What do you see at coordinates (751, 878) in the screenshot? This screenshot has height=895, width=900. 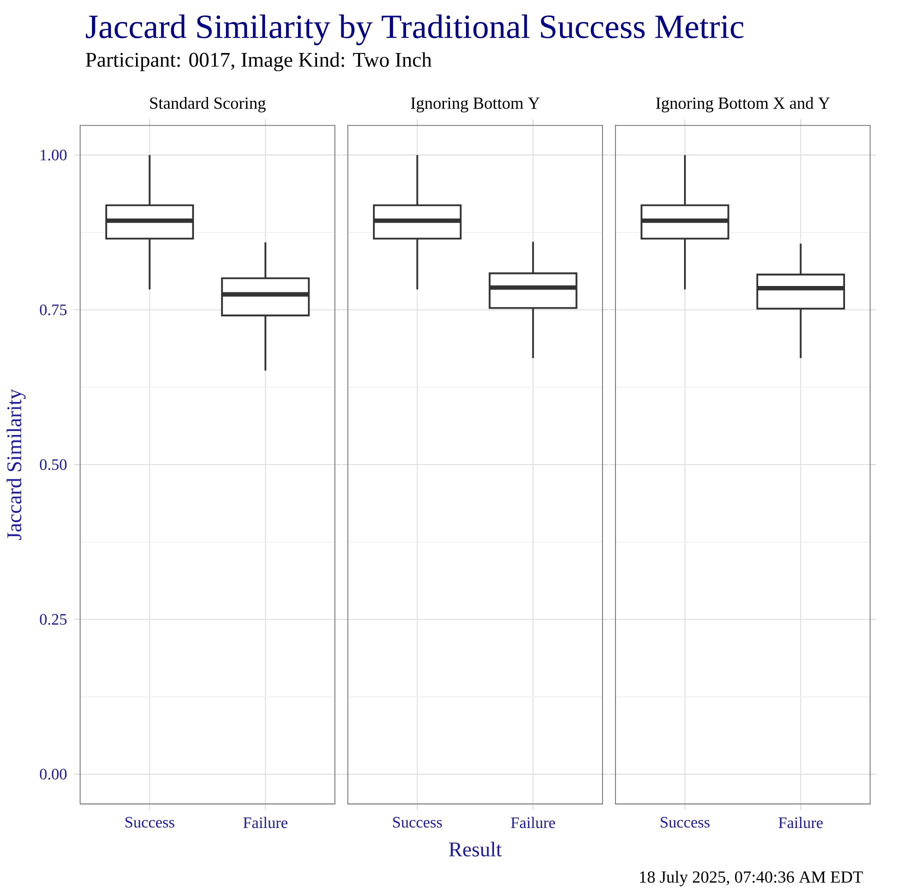 I see `text: 18 July 2025, 07:40:36 AM EDT` at bounding box center [751, 878].